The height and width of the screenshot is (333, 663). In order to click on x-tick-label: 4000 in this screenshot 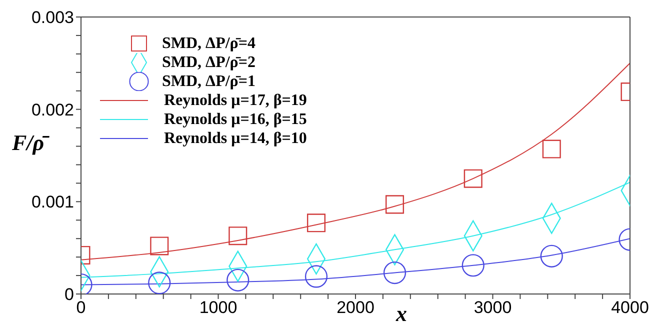, I will do `click(630, 308)`.